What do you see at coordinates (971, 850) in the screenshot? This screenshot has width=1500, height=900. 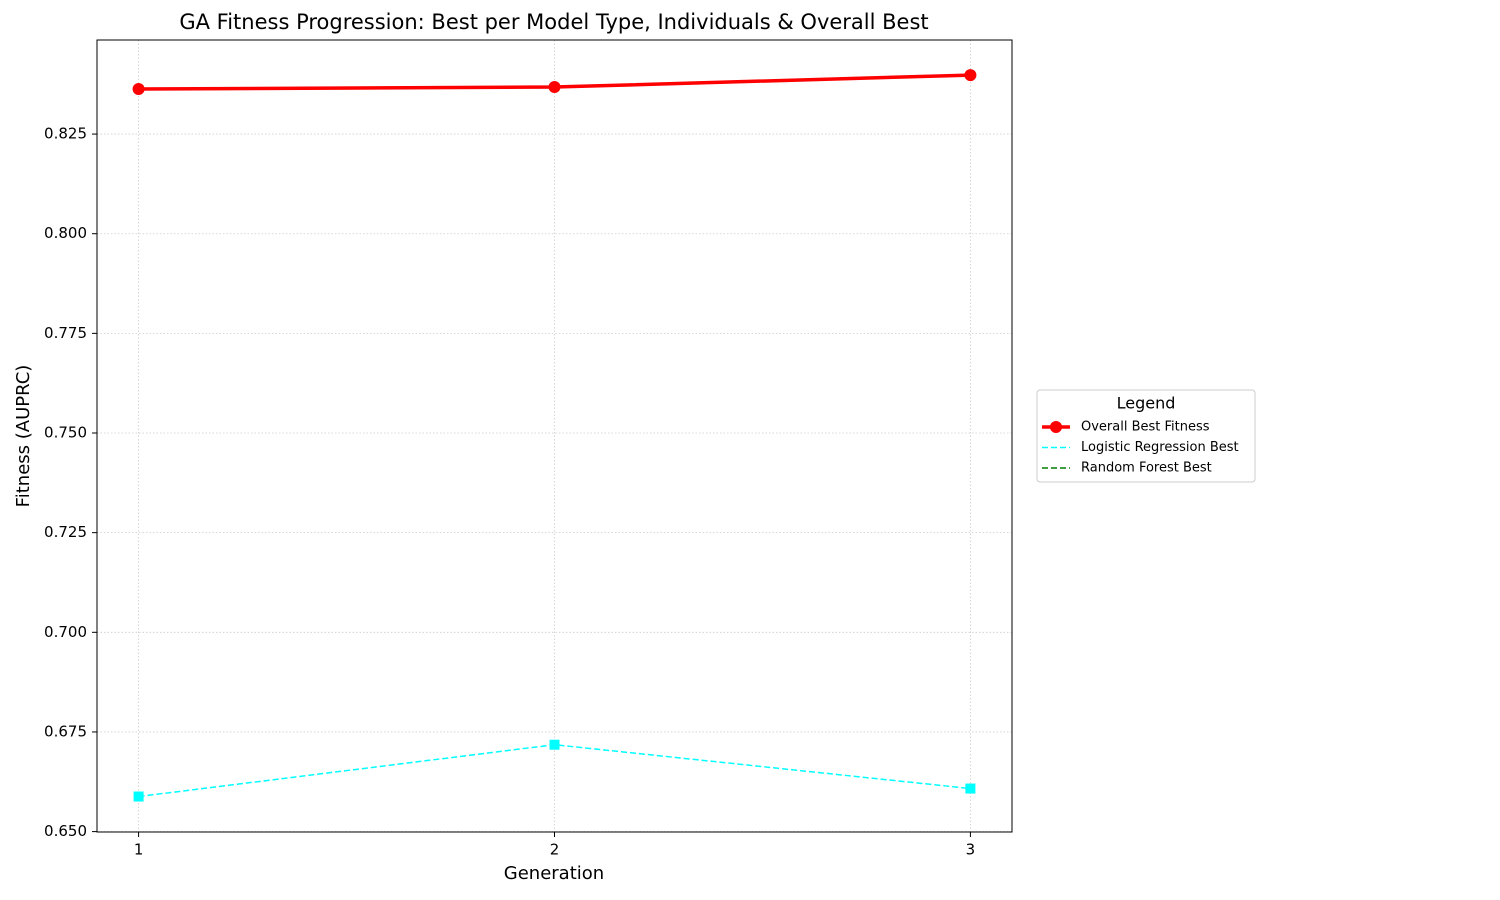 I see `x-tick-label: 3` at bounding box center [971, 850].